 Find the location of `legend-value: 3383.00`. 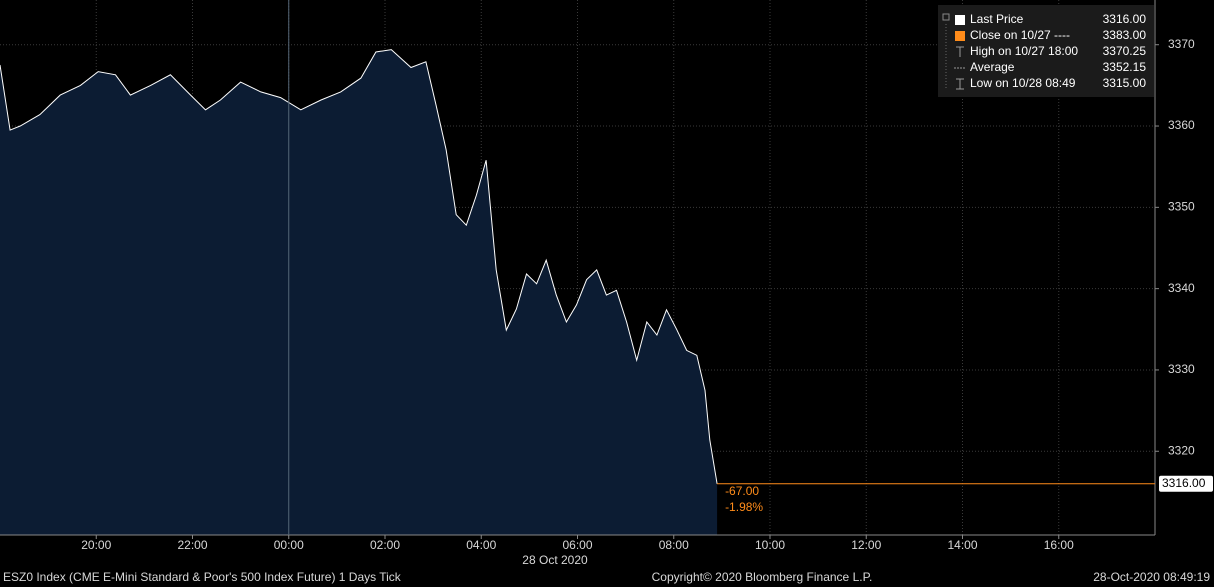

legend-value: 3383.00 is located at coordinates (1125, 35).